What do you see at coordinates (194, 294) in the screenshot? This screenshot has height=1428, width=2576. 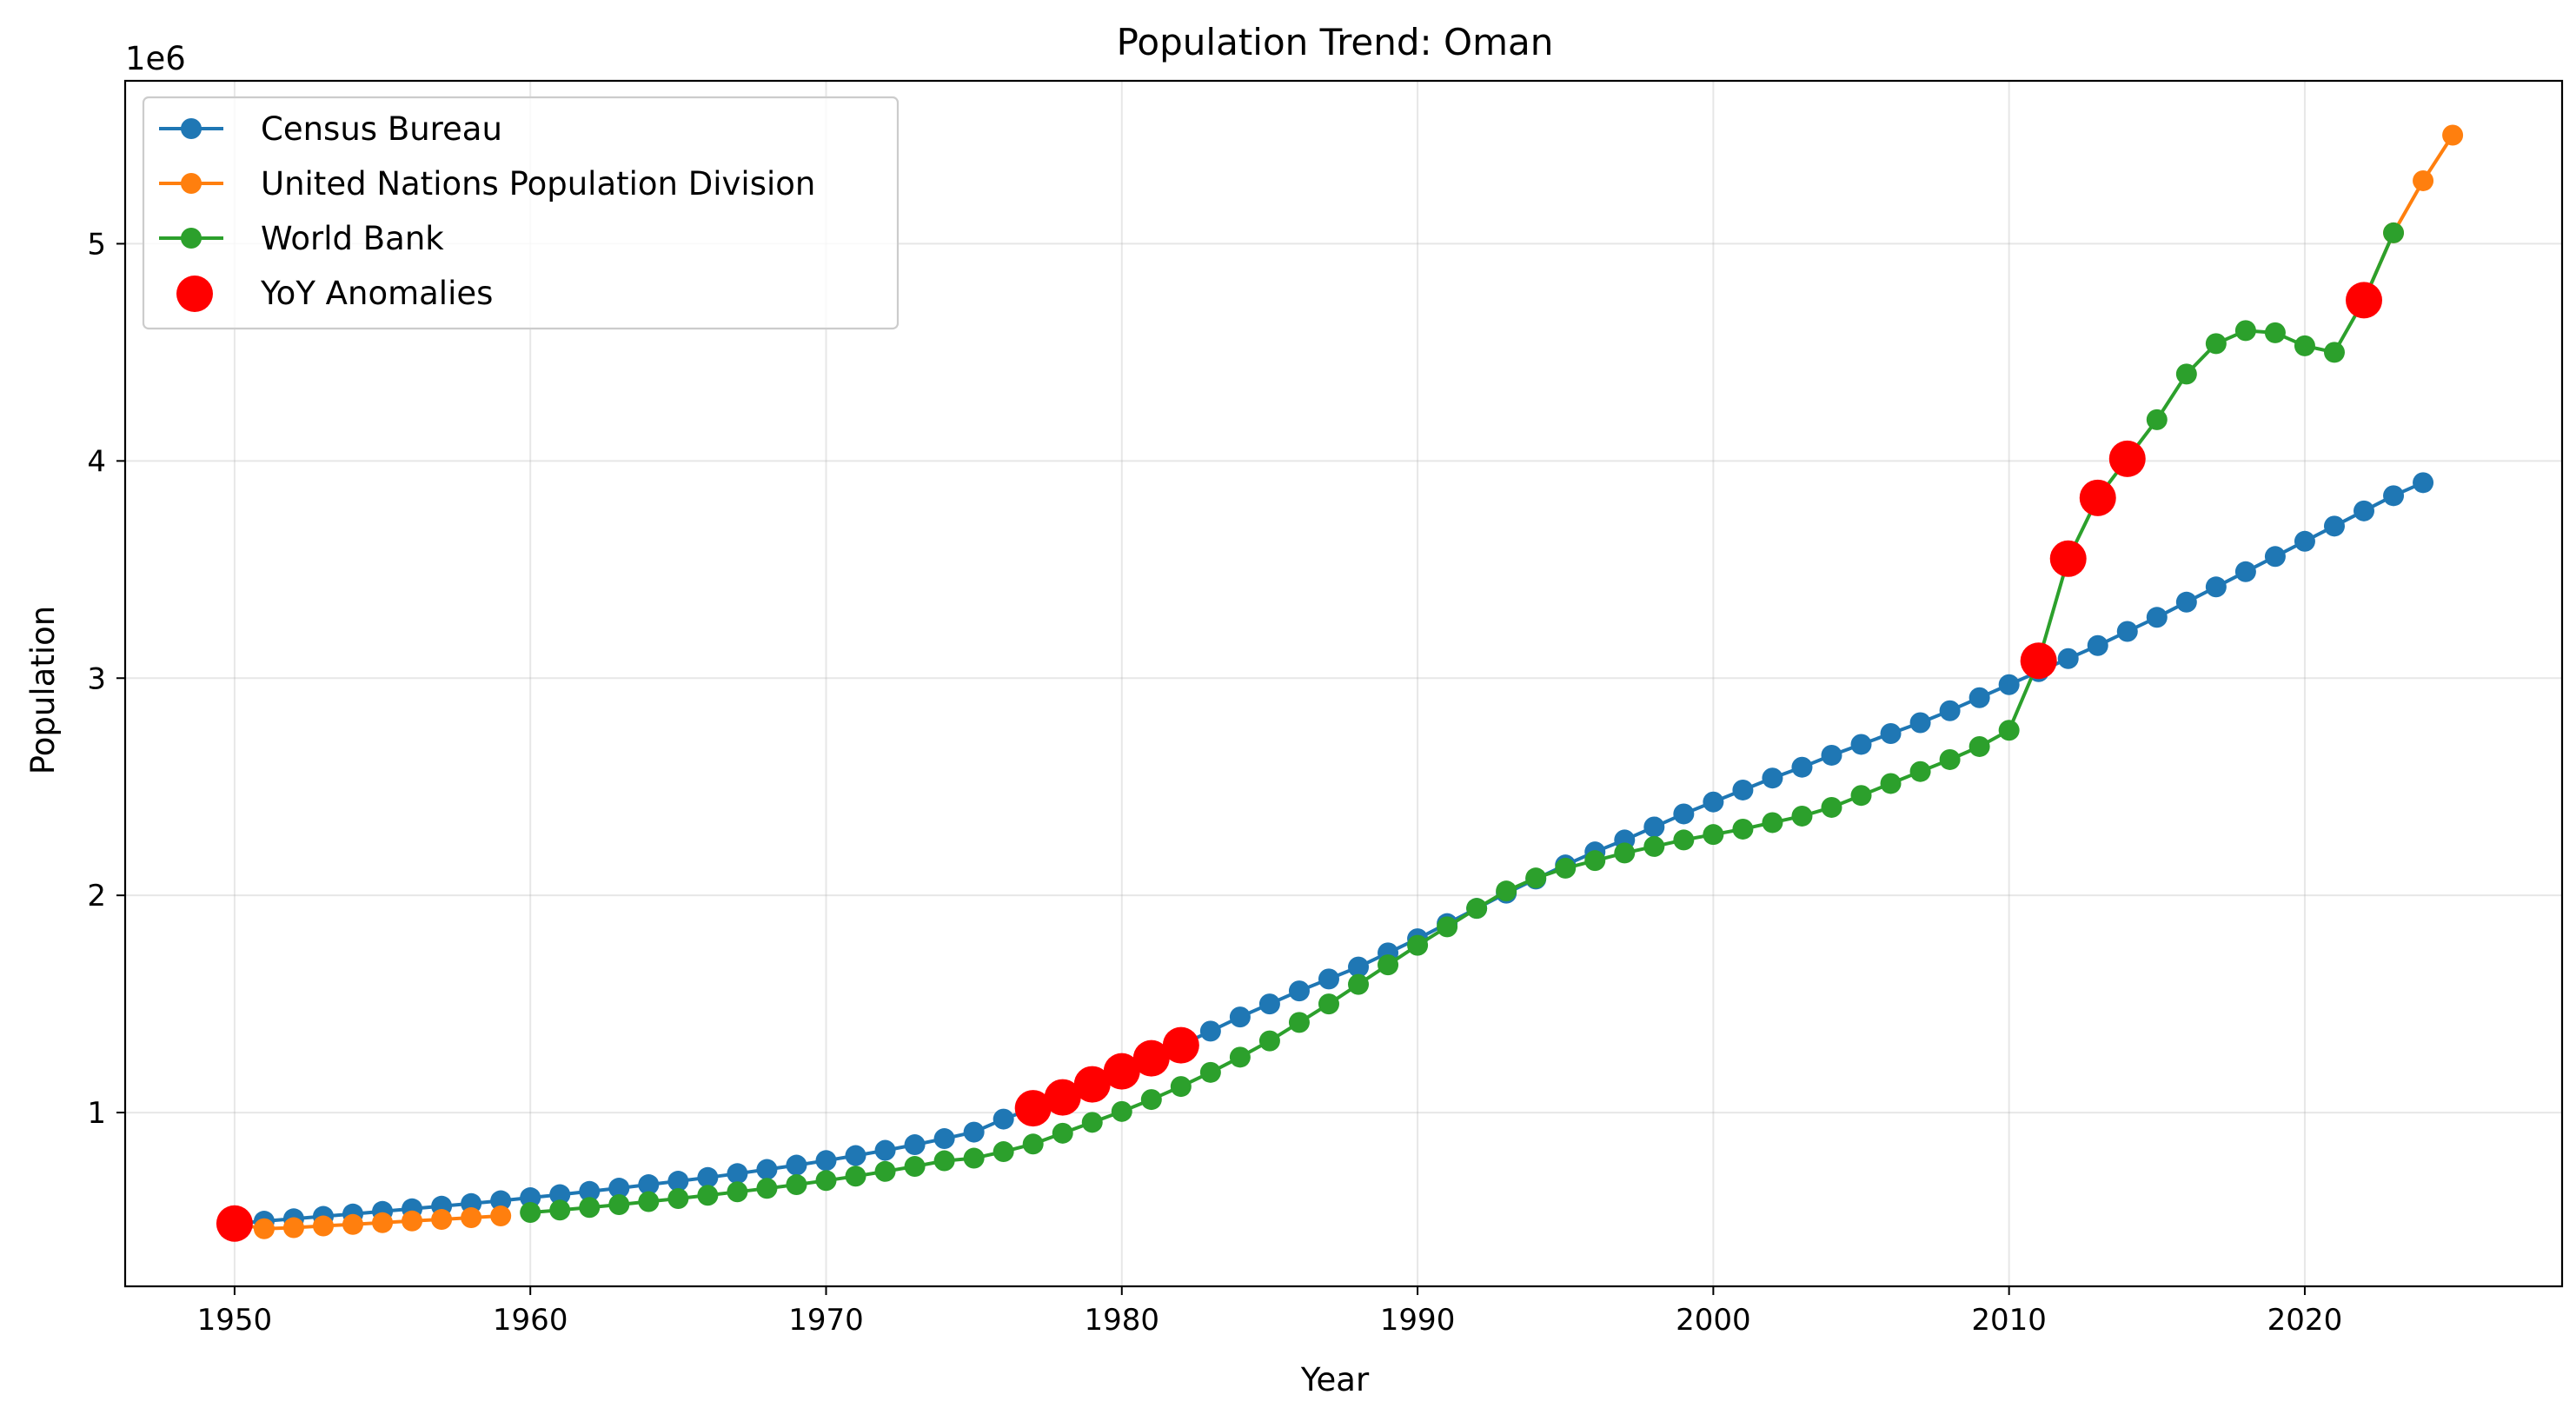 I see `legend-marker-yoy-anomalies` at bounding box center [194, 294].